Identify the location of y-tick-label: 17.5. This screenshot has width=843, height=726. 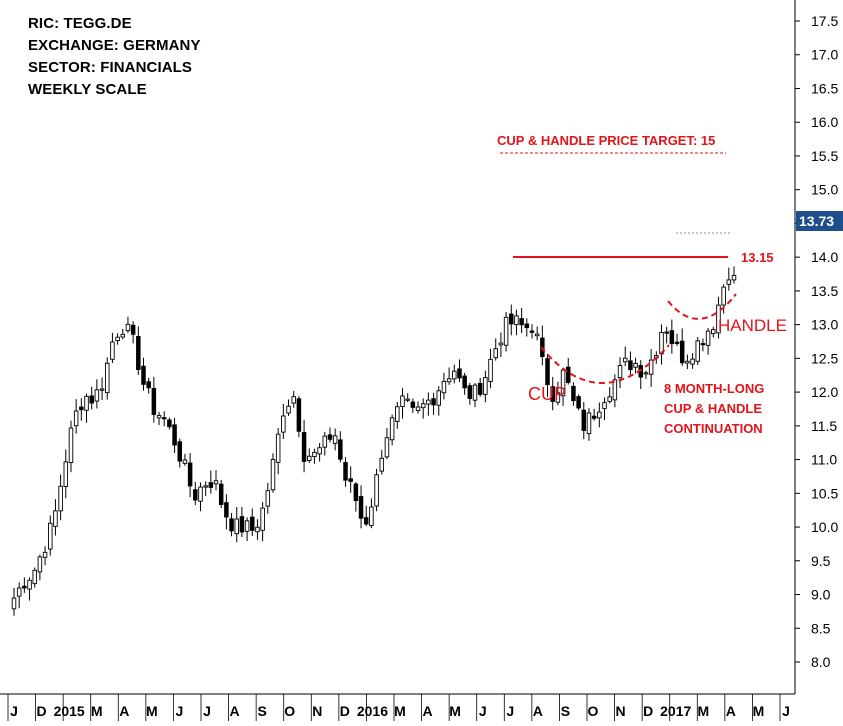
(824, 21).